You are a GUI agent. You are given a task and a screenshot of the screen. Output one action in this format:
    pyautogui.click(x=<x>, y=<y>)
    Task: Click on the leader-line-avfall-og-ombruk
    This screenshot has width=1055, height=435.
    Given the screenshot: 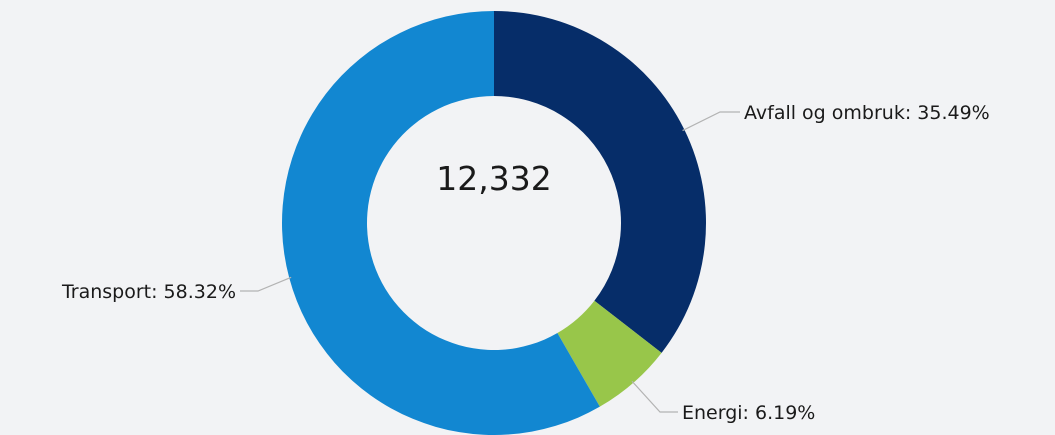 What is the action you would take?
    pyautogui.click(x=711, y=121)
    